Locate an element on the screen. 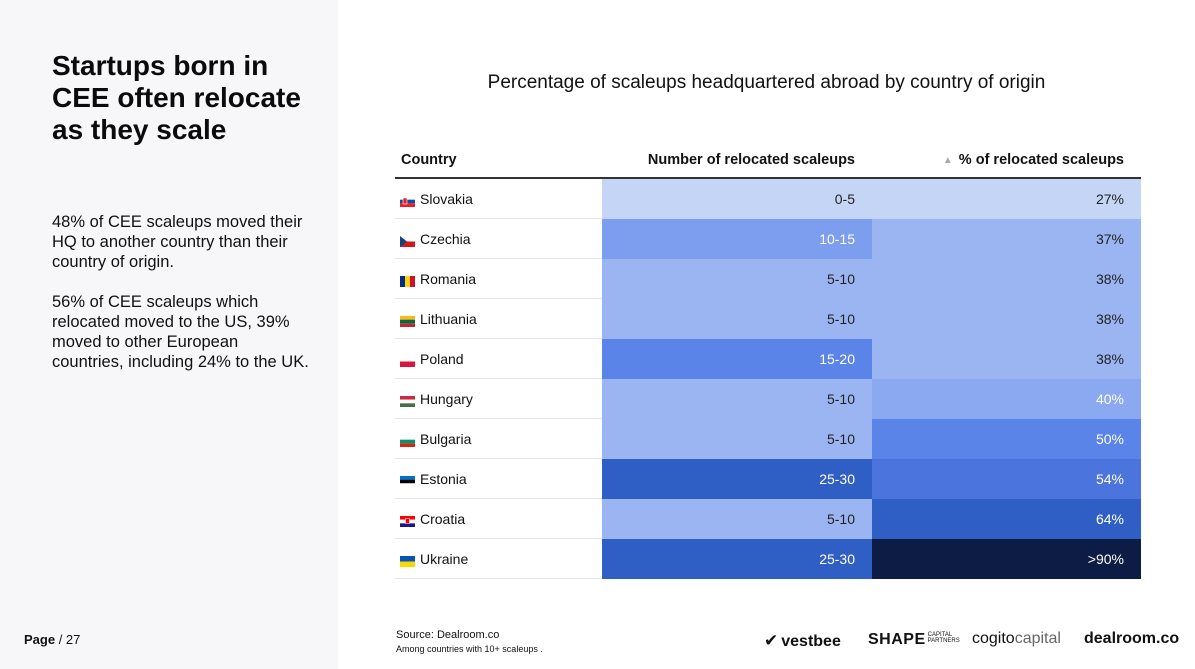 This screenshot has height=669, width=1195. shape-sub-capital: CAPITAL is located at coordinates (940, 635).